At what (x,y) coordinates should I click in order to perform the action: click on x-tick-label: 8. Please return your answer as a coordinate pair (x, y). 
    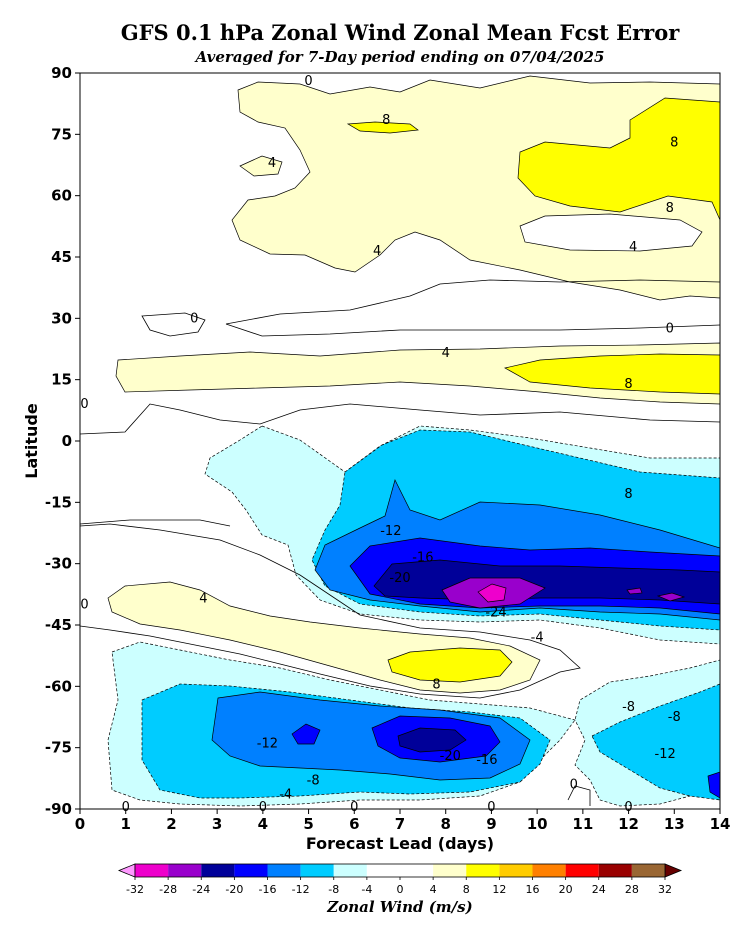
    Looking at the image, I should click on (445, 824).